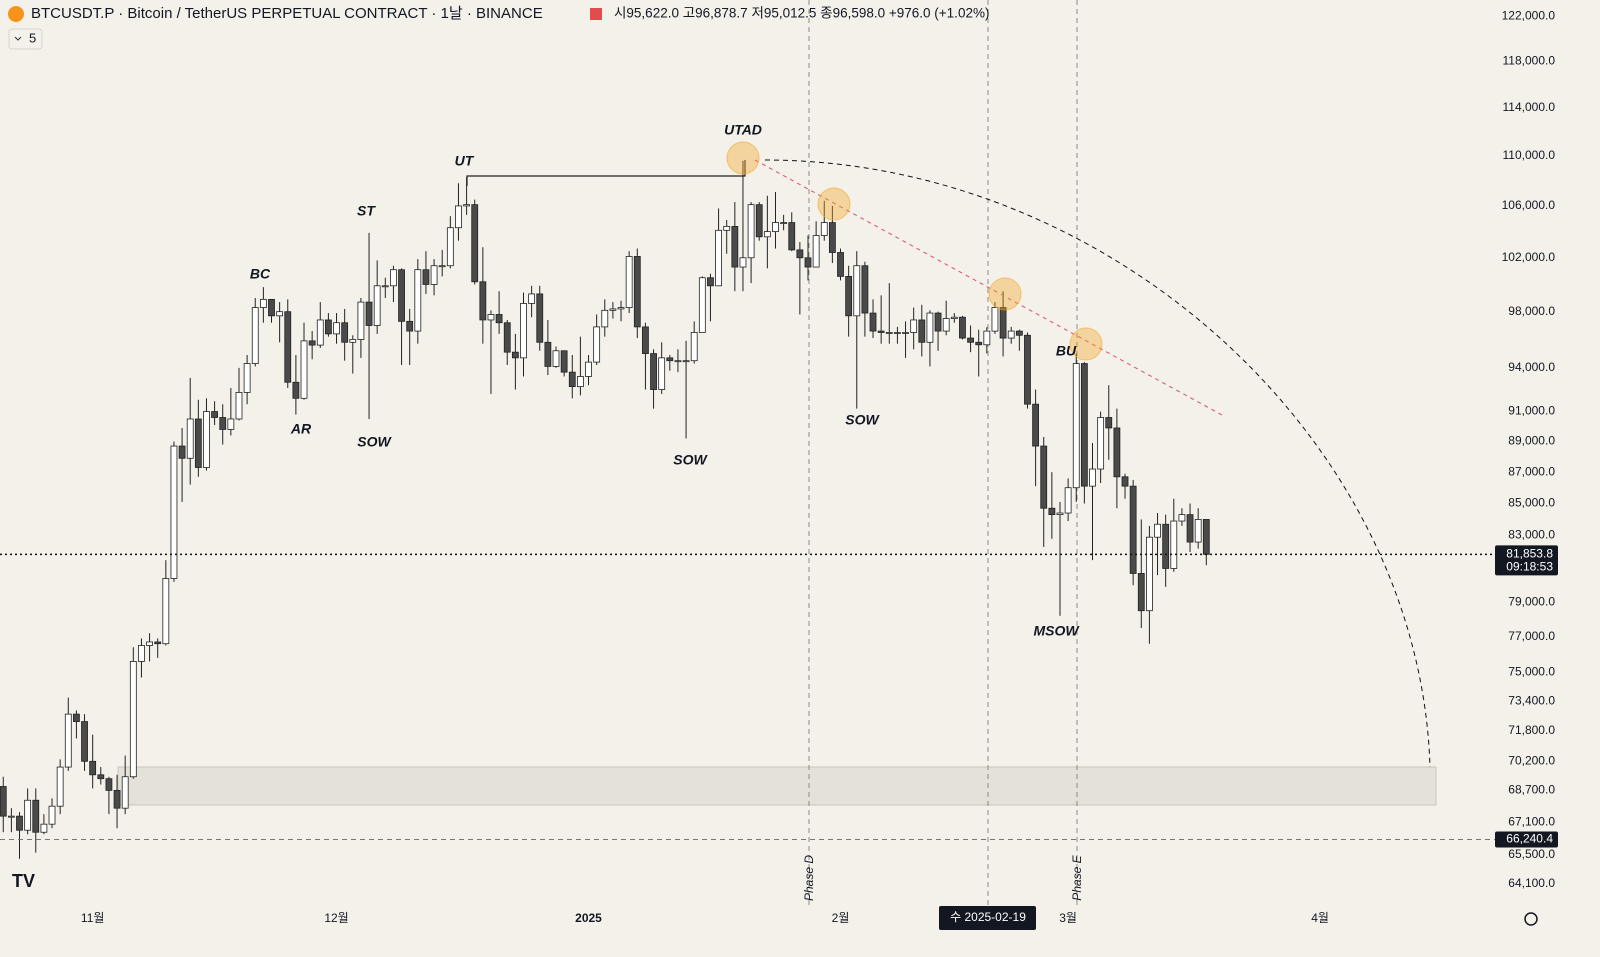  I want to click on annotation: BU, so click(1066, 351).